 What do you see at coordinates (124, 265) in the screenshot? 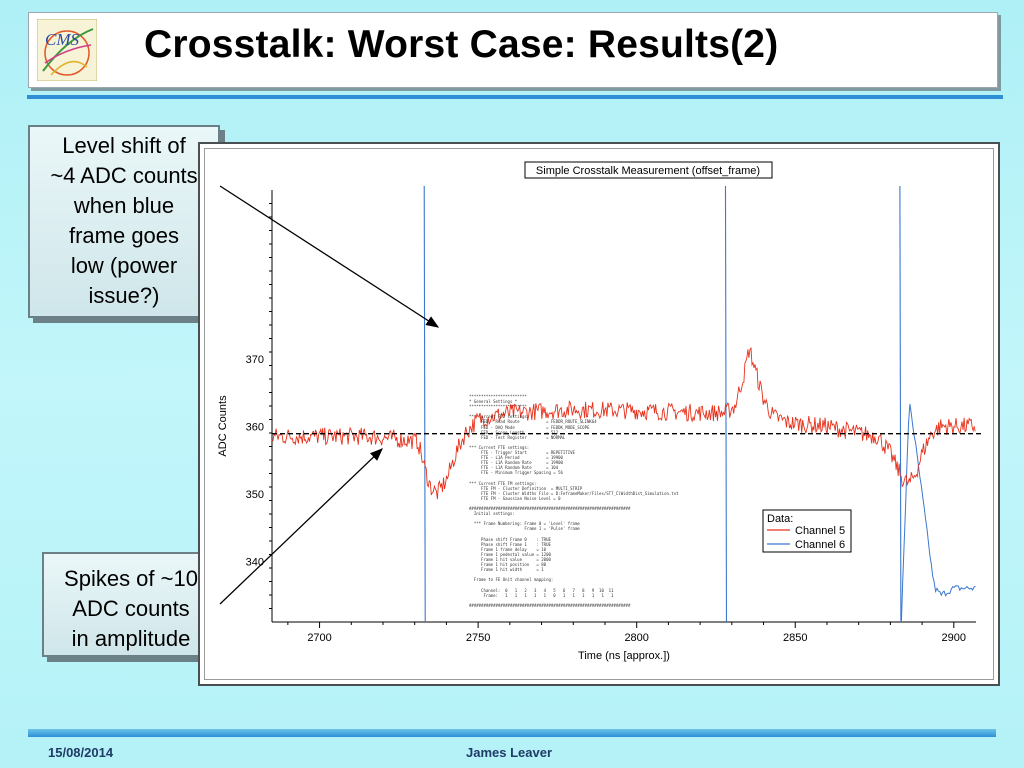
I see `callout-line: low (power` at bounding box center [124, 265].